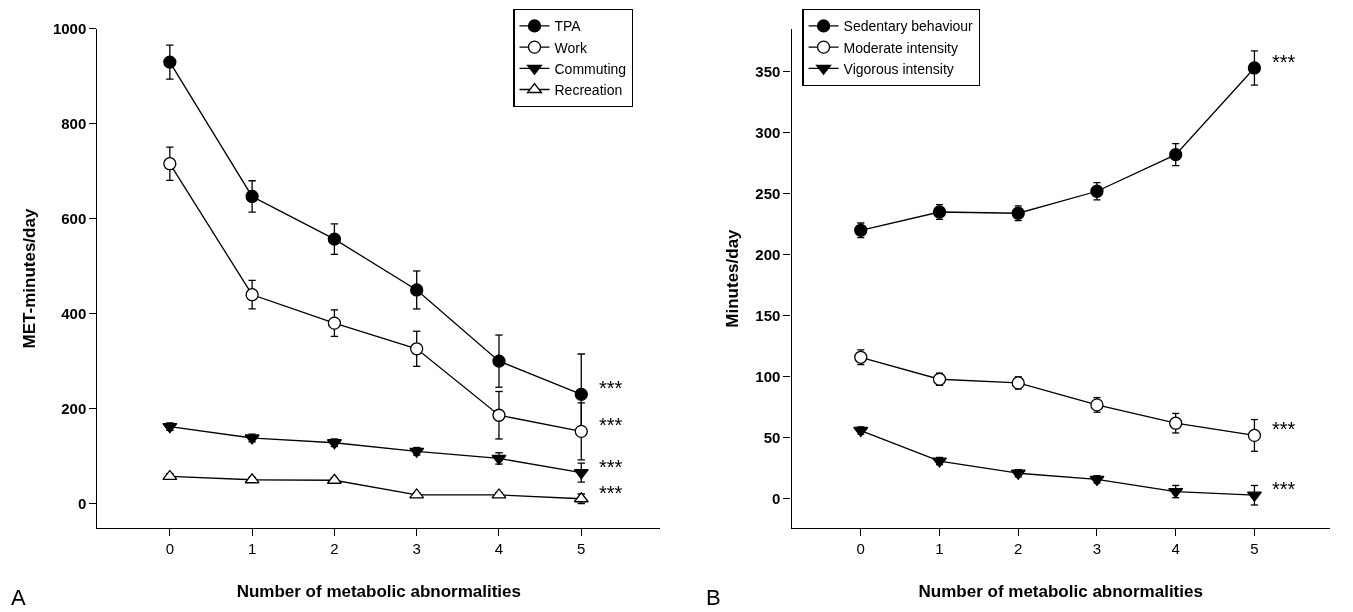 This screenshot has width=1353, height=612. I want to click on text: B, so click(713, 597).